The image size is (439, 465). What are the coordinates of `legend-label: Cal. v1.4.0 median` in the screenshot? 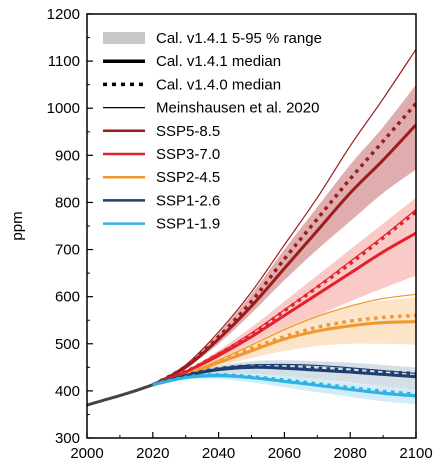 It's located at (218, 84).